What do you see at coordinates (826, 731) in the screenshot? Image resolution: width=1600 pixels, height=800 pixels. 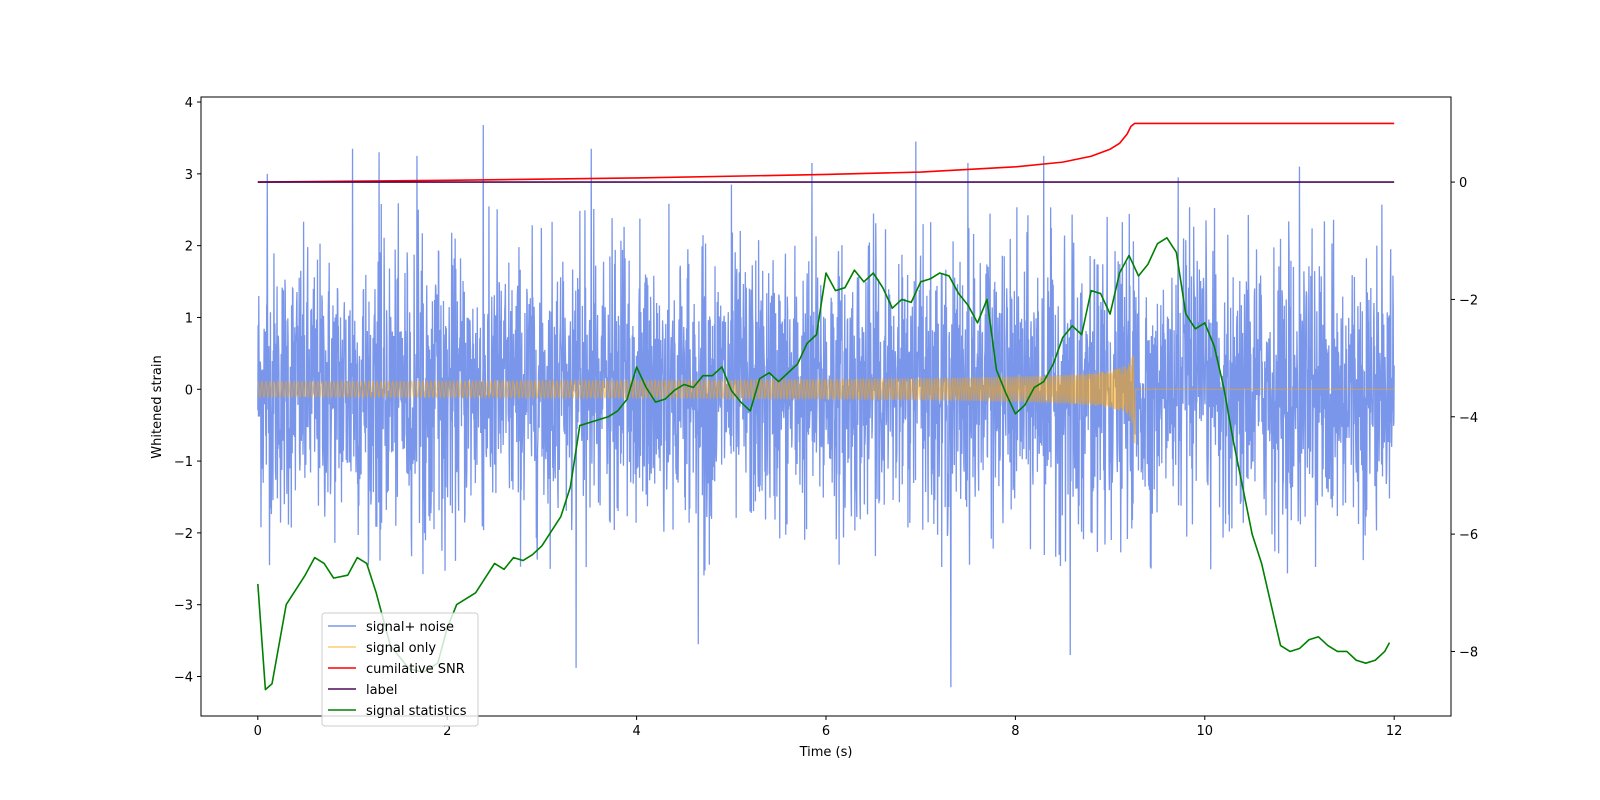 I see `x-tick-label: 6` at bounding box center [826, 731].